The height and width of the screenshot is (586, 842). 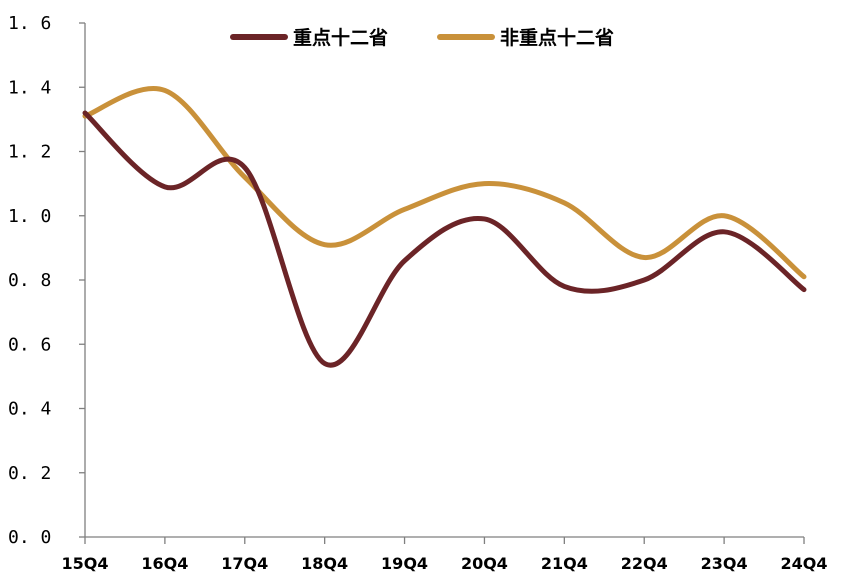 I want to click on legend-label-2: 非重点十二省, so click(x=557, y=37).